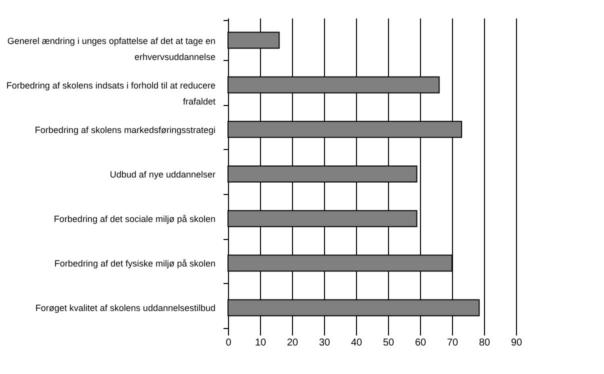  Describe the element at coordinates (420, 343) in the screenshot. I see `x-tick-label: 60` at that location.